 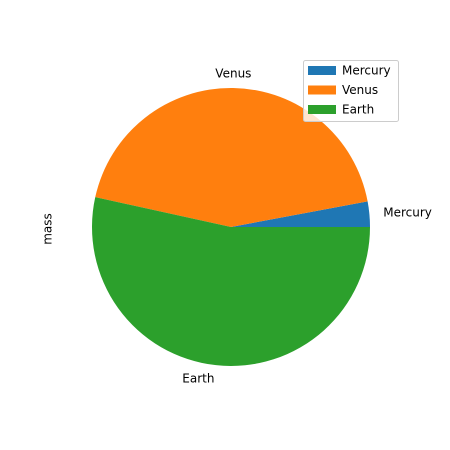 What do you see at coordinates (322, 90) in the screenshot?
I see `legend-swatch-venus` at bounding box center [322, 90].